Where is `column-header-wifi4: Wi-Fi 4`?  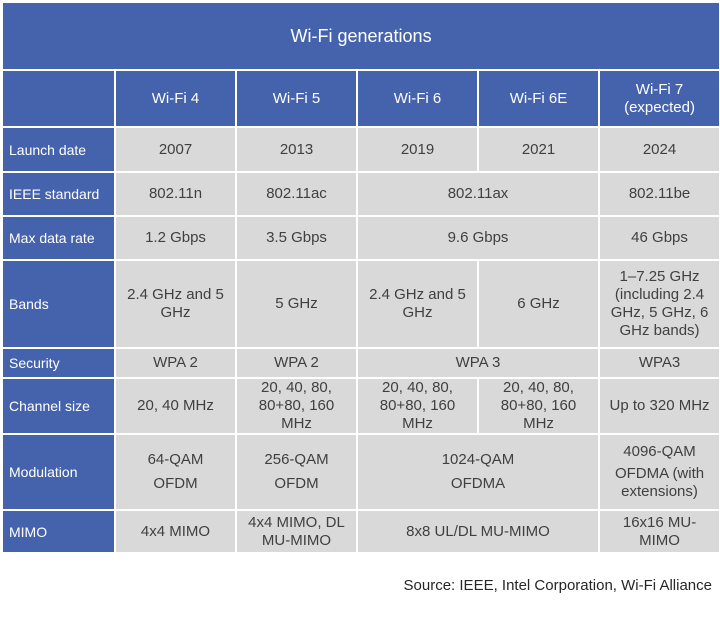 column-header-wifi4: Wi-Fi 4 is located at coordinates (175, 98).